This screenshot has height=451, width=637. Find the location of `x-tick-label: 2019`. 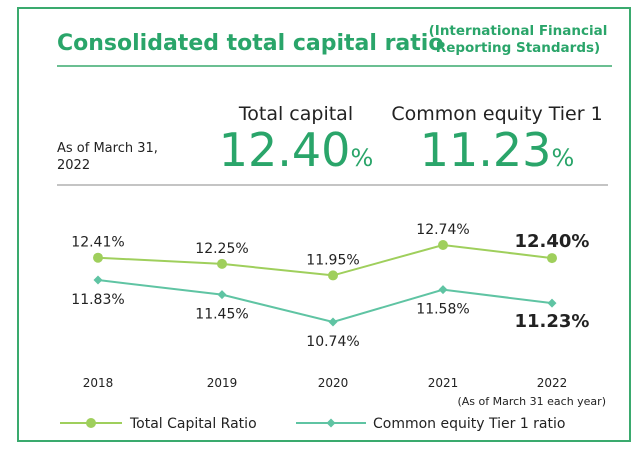

x-tick-label: 2019 is located at coordinates (222, 383).